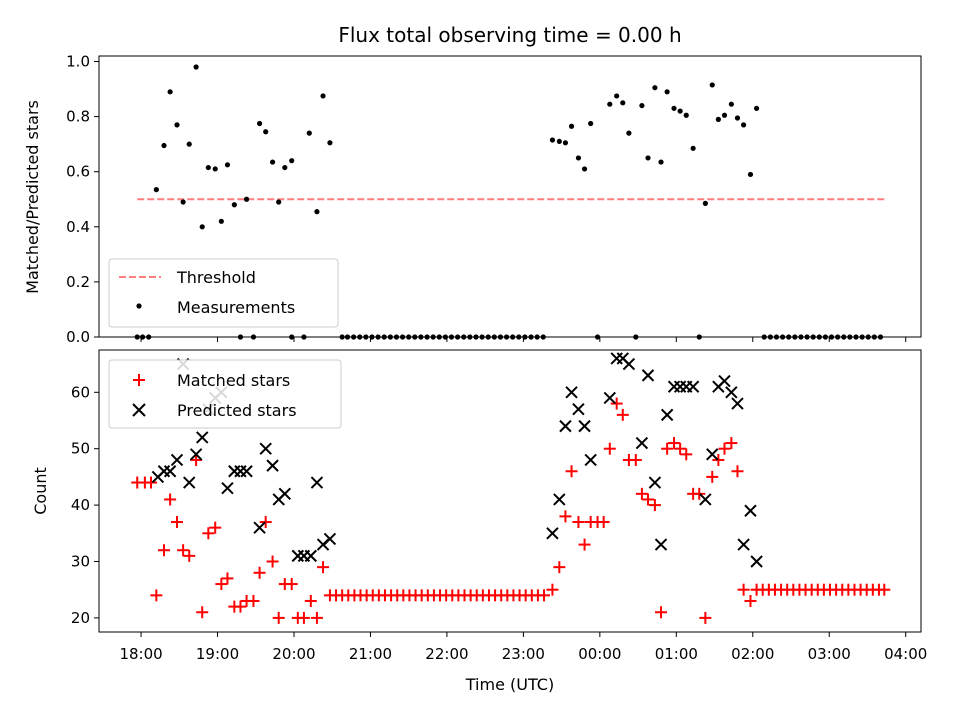  I want to click on x-tick-label: 00:00, so click(599, 654).